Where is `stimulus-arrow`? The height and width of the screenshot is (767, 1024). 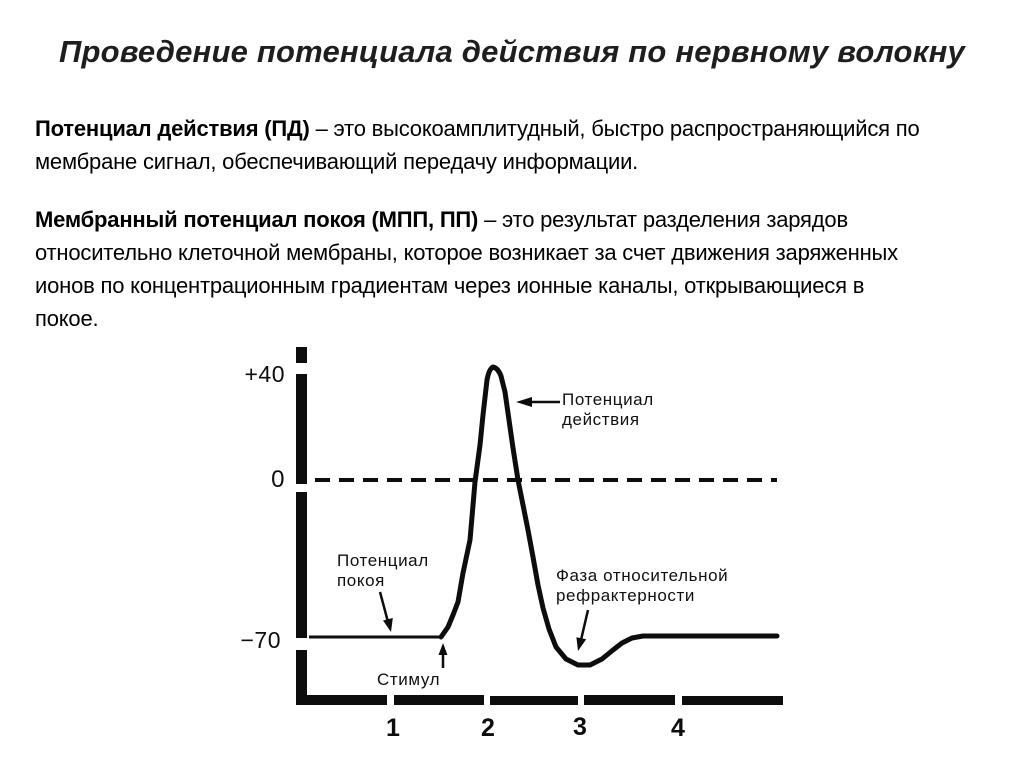 stimulus-arrow is located at coordinates (443, 655).